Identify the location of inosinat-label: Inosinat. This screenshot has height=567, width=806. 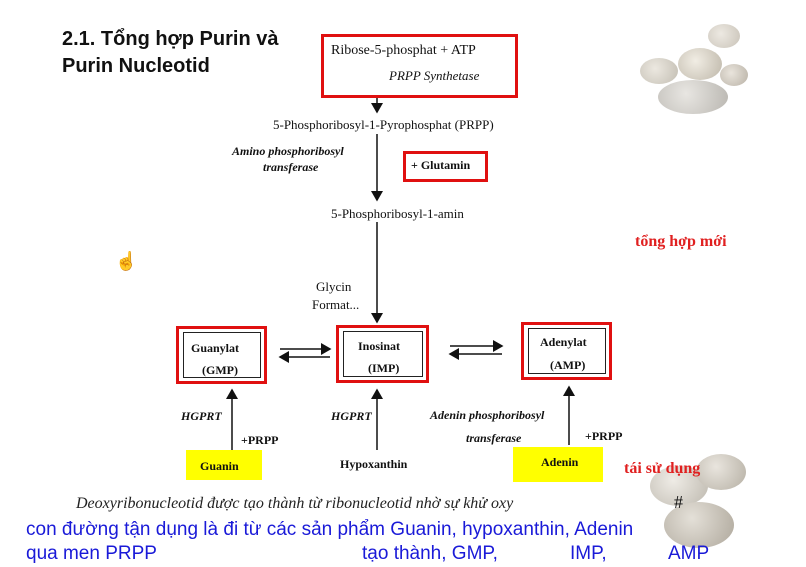
(379, 346).